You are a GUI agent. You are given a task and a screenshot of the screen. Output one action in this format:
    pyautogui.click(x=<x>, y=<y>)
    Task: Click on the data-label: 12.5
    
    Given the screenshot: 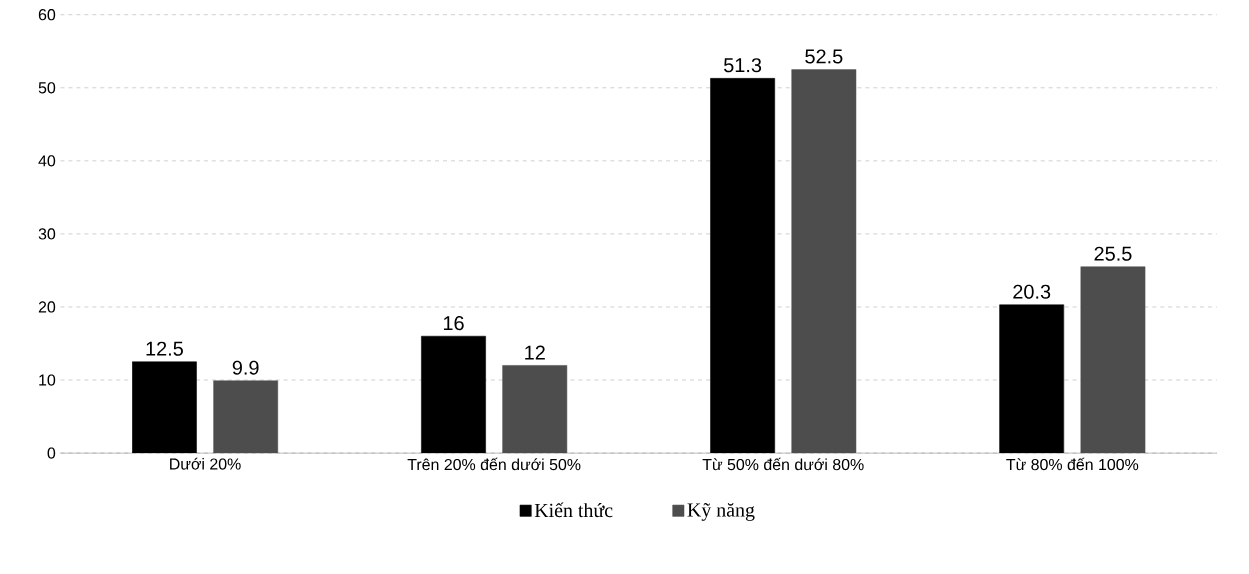 What is the action you would take?
    pyautogui.click(x=164, y=348)
    